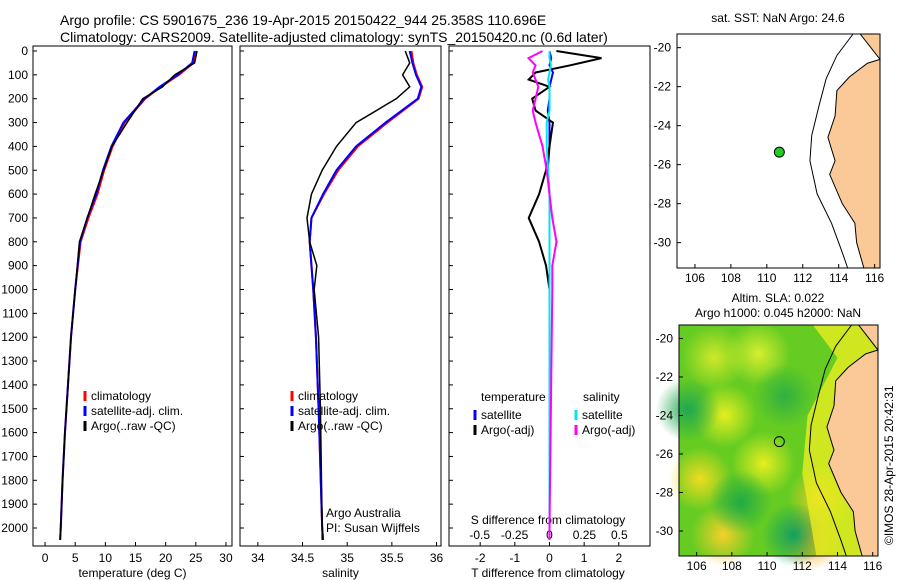 The width and height of the screenshot is (900, 580). Describe the element at coordinates (18, 75) in the screenshot. I see `y-tick-label: 100` at that location.